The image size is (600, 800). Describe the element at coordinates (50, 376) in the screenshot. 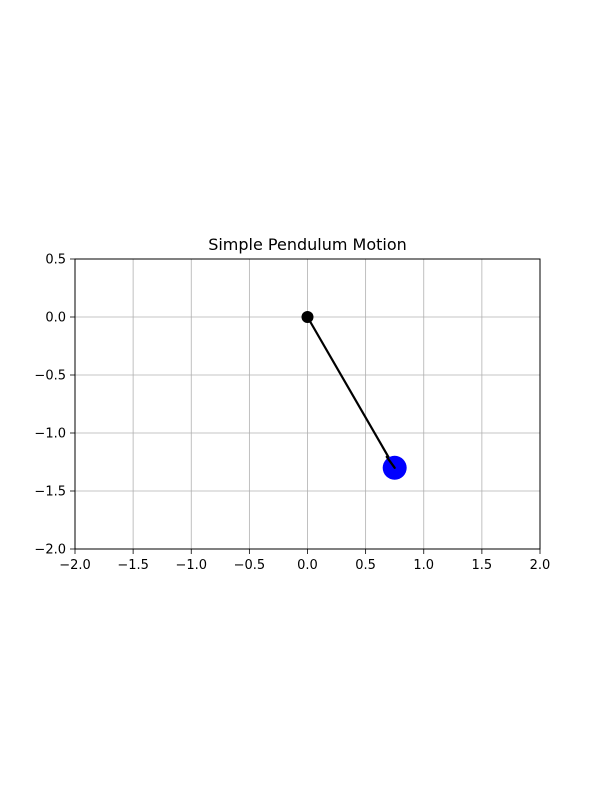

I see `y-tick-label: −0.5` at that location.